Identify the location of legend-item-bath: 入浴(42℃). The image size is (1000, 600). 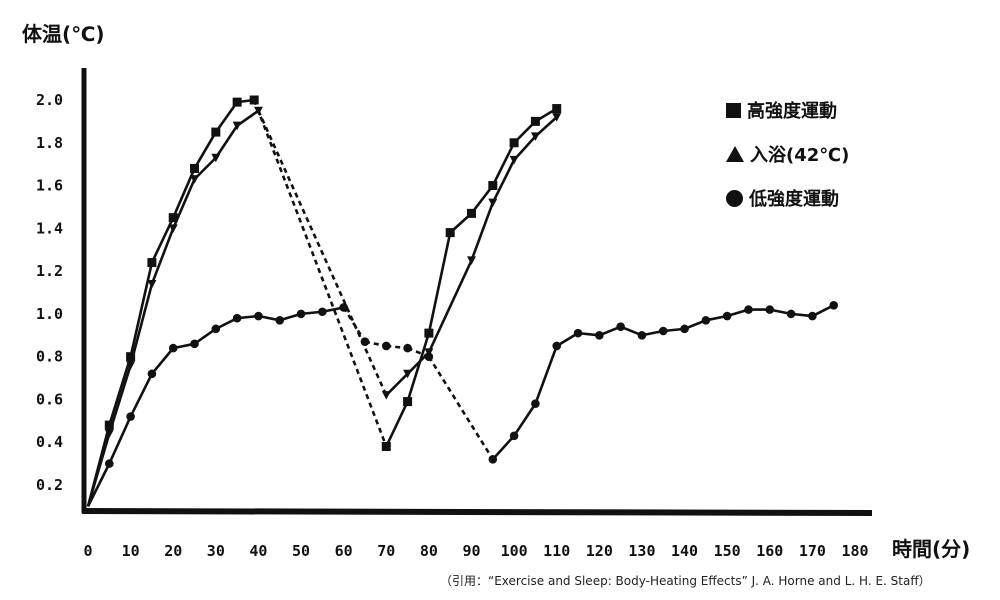
(787, 154).